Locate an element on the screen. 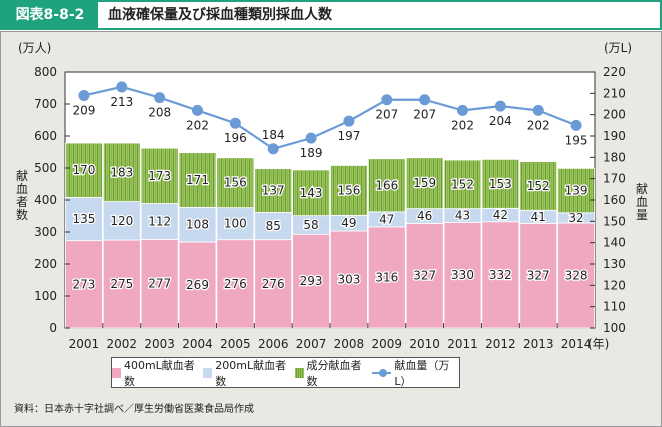  right-axis-label-char: 量 is located at coordinates (642, 215).